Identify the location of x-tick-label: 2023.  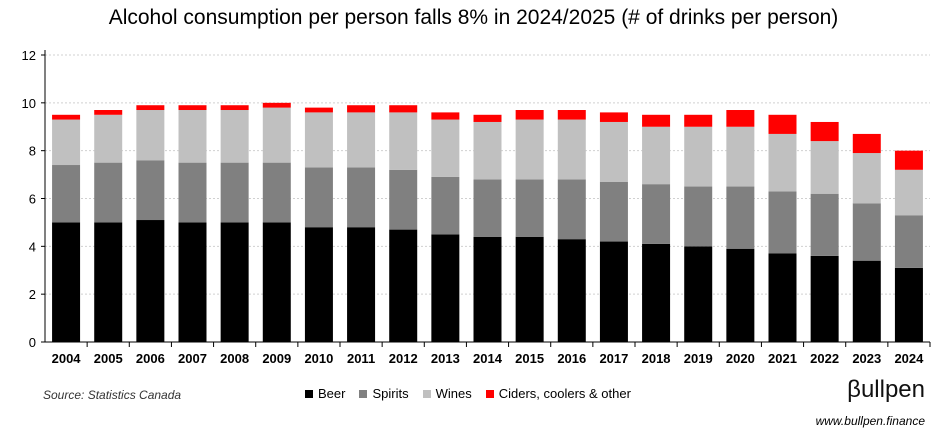
(866, 358).